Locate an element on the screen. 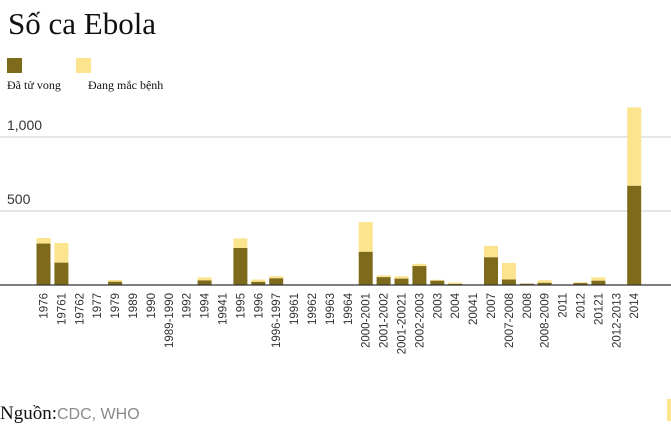 This screenshot has width=671, height=429. x-tick-label: 2014 is located at coordinates (635, 305).